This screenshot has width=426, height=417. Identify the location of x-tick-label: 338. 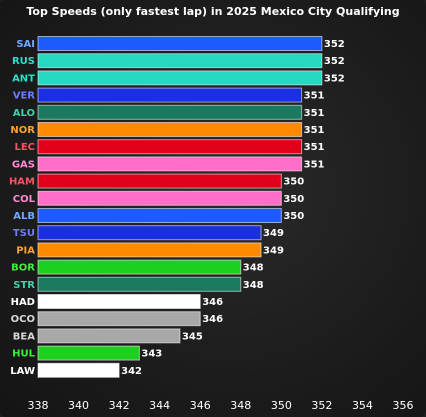
(38, 405).